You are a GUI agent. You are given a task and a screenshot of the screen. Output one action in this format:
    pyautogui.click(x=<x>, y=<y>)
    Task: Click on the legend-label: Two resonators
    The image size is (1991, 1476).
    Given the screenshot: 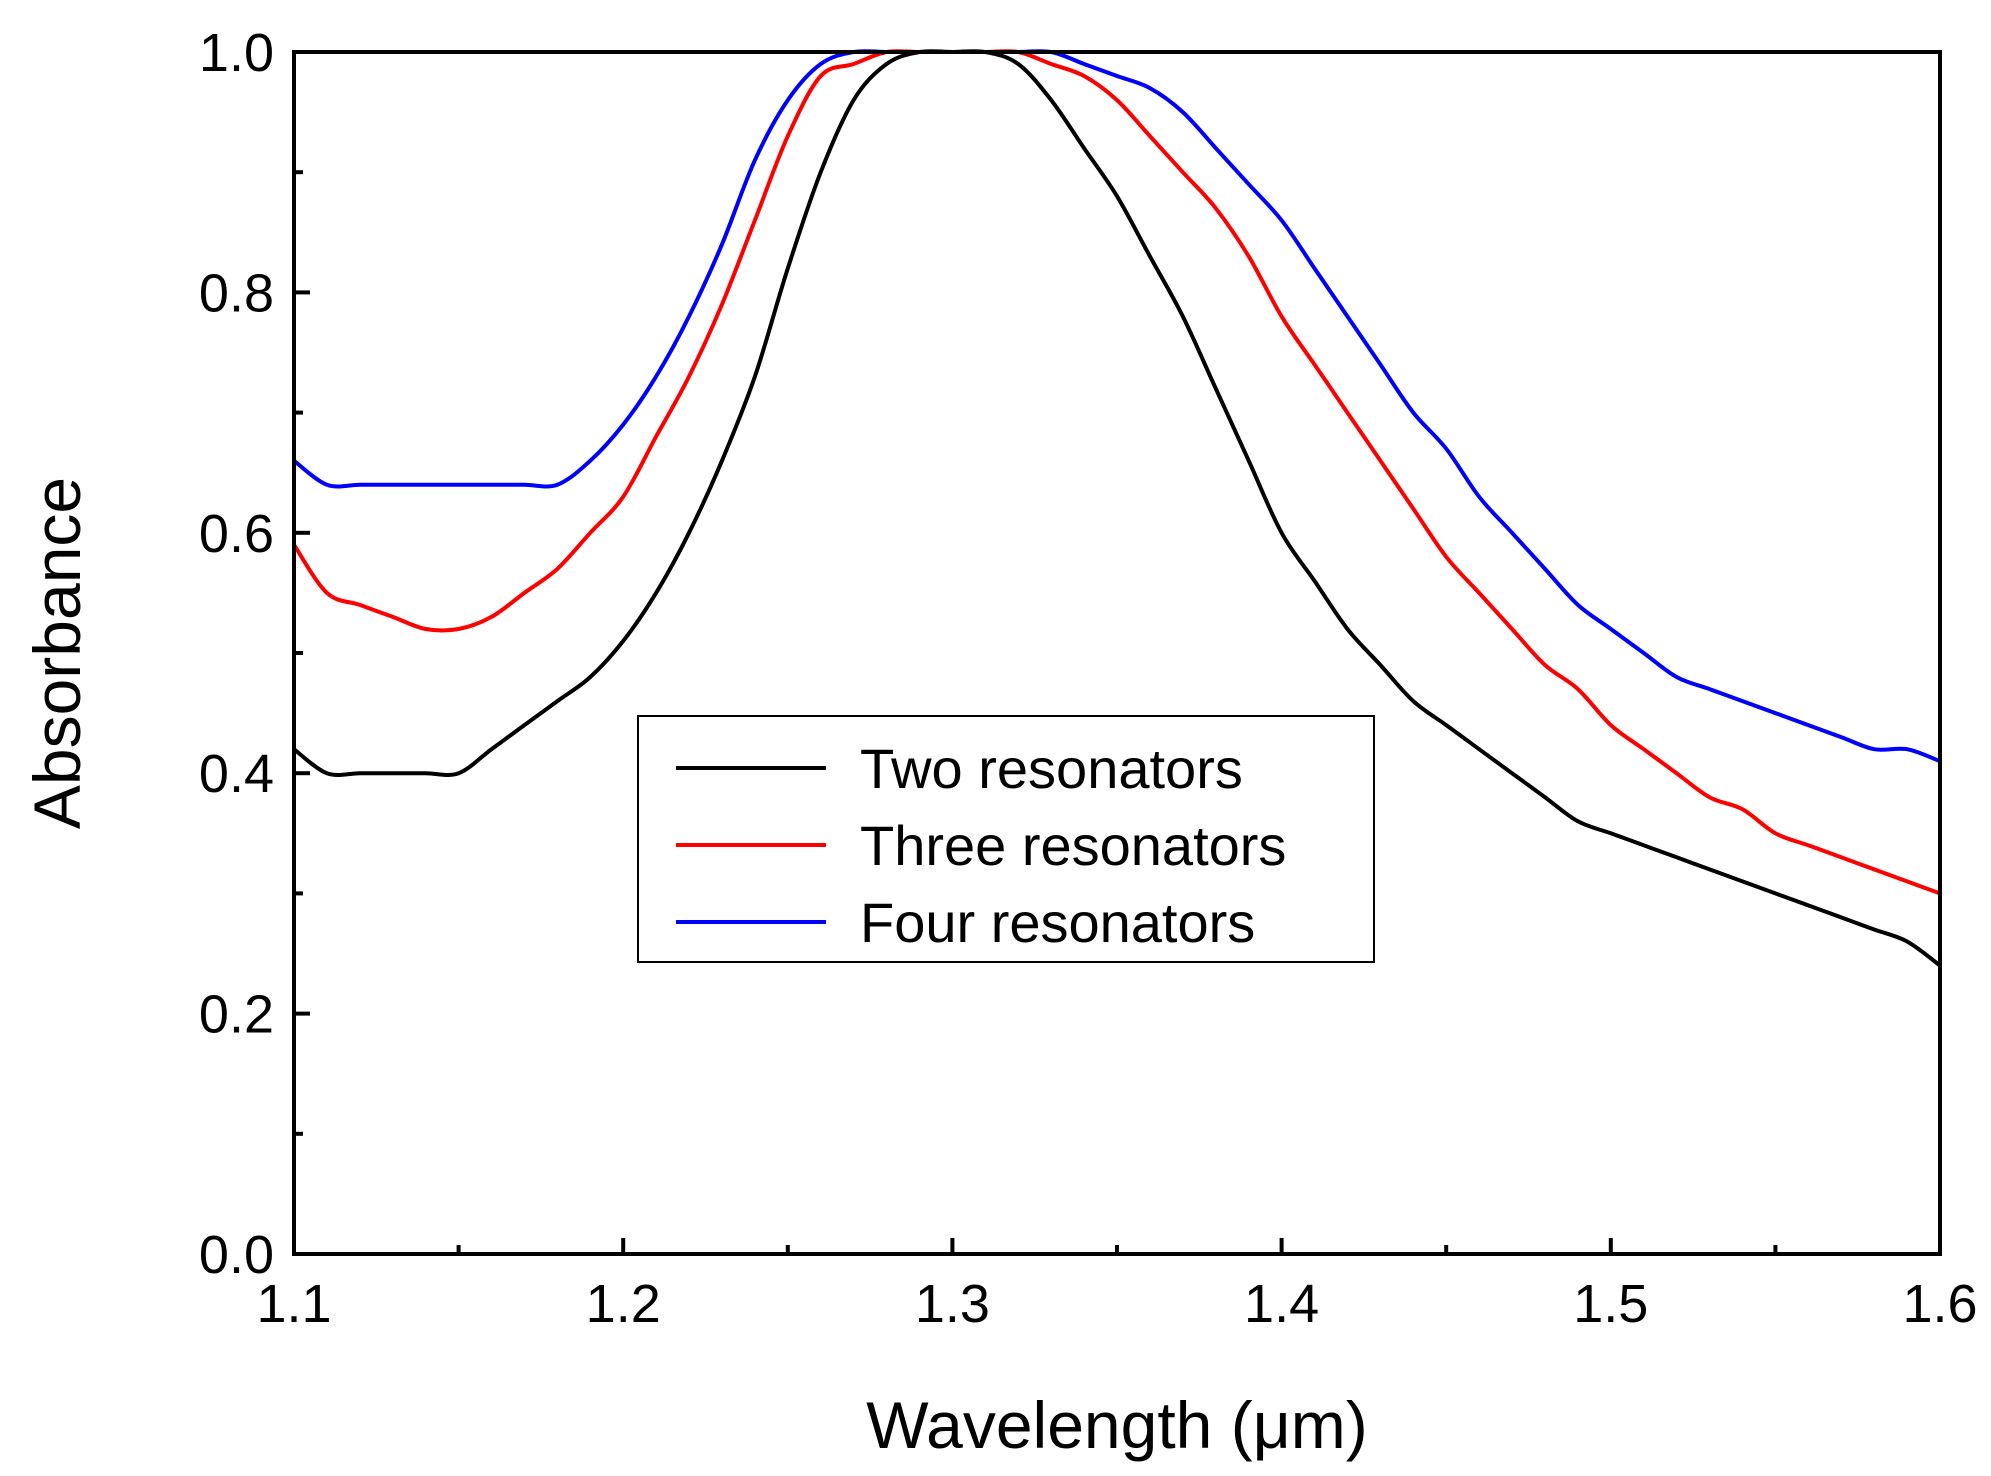 What is the action you would take?
    pyautogui.click(x=1051, y=768)
    